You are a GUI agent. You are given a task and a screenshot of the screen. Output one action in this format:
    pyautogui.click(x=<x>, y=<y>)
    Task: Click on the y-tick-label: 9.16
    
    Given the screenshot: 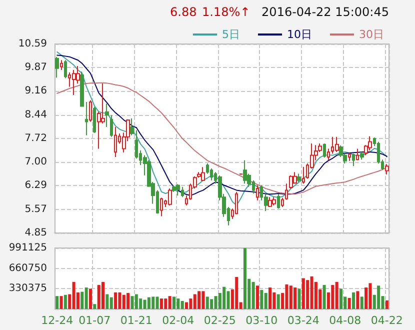 What is the action you would take?
    pyautogui.click(x=35, y=91)
    